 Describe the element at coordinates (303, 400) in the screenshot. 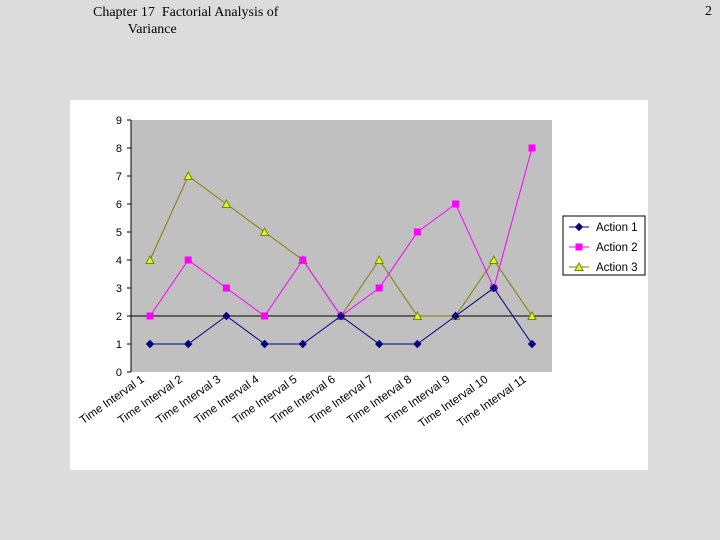

I see `x-tick-label: Time Interval 6` at that location.